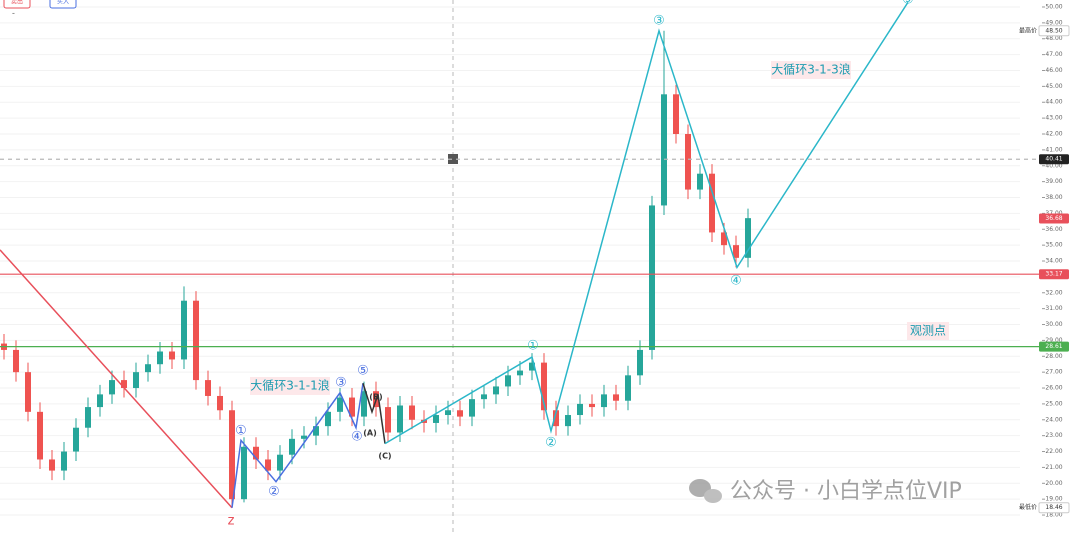  I want to click on price-tag-label: 36.68, so click(1053, 218).